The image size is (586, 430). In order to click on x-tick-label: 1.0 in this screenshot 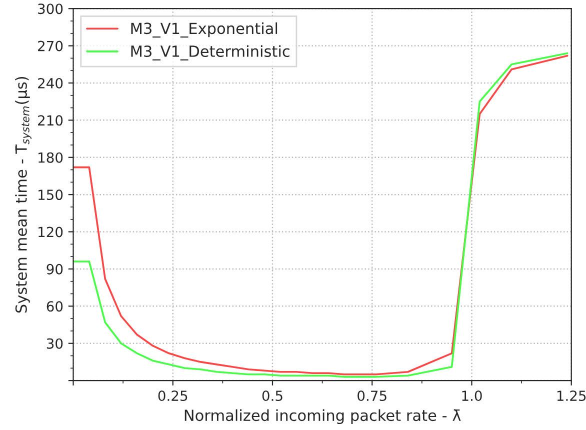, I will do `click(472, 396)`.